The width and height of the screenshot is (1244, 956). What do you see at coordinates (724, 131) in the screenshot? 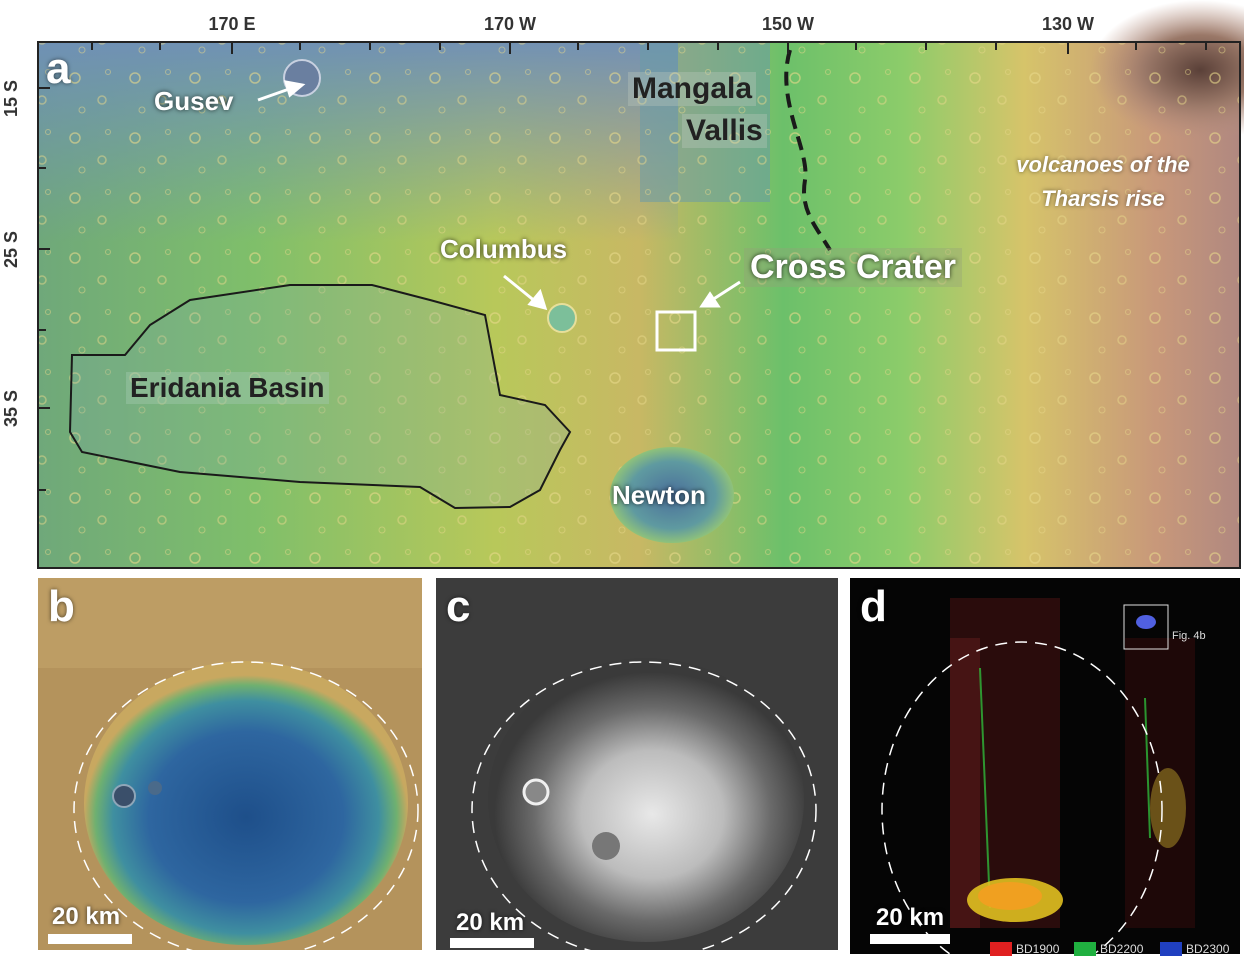
I see `label-vallis: Vallis` at bounding box center [724, 131].